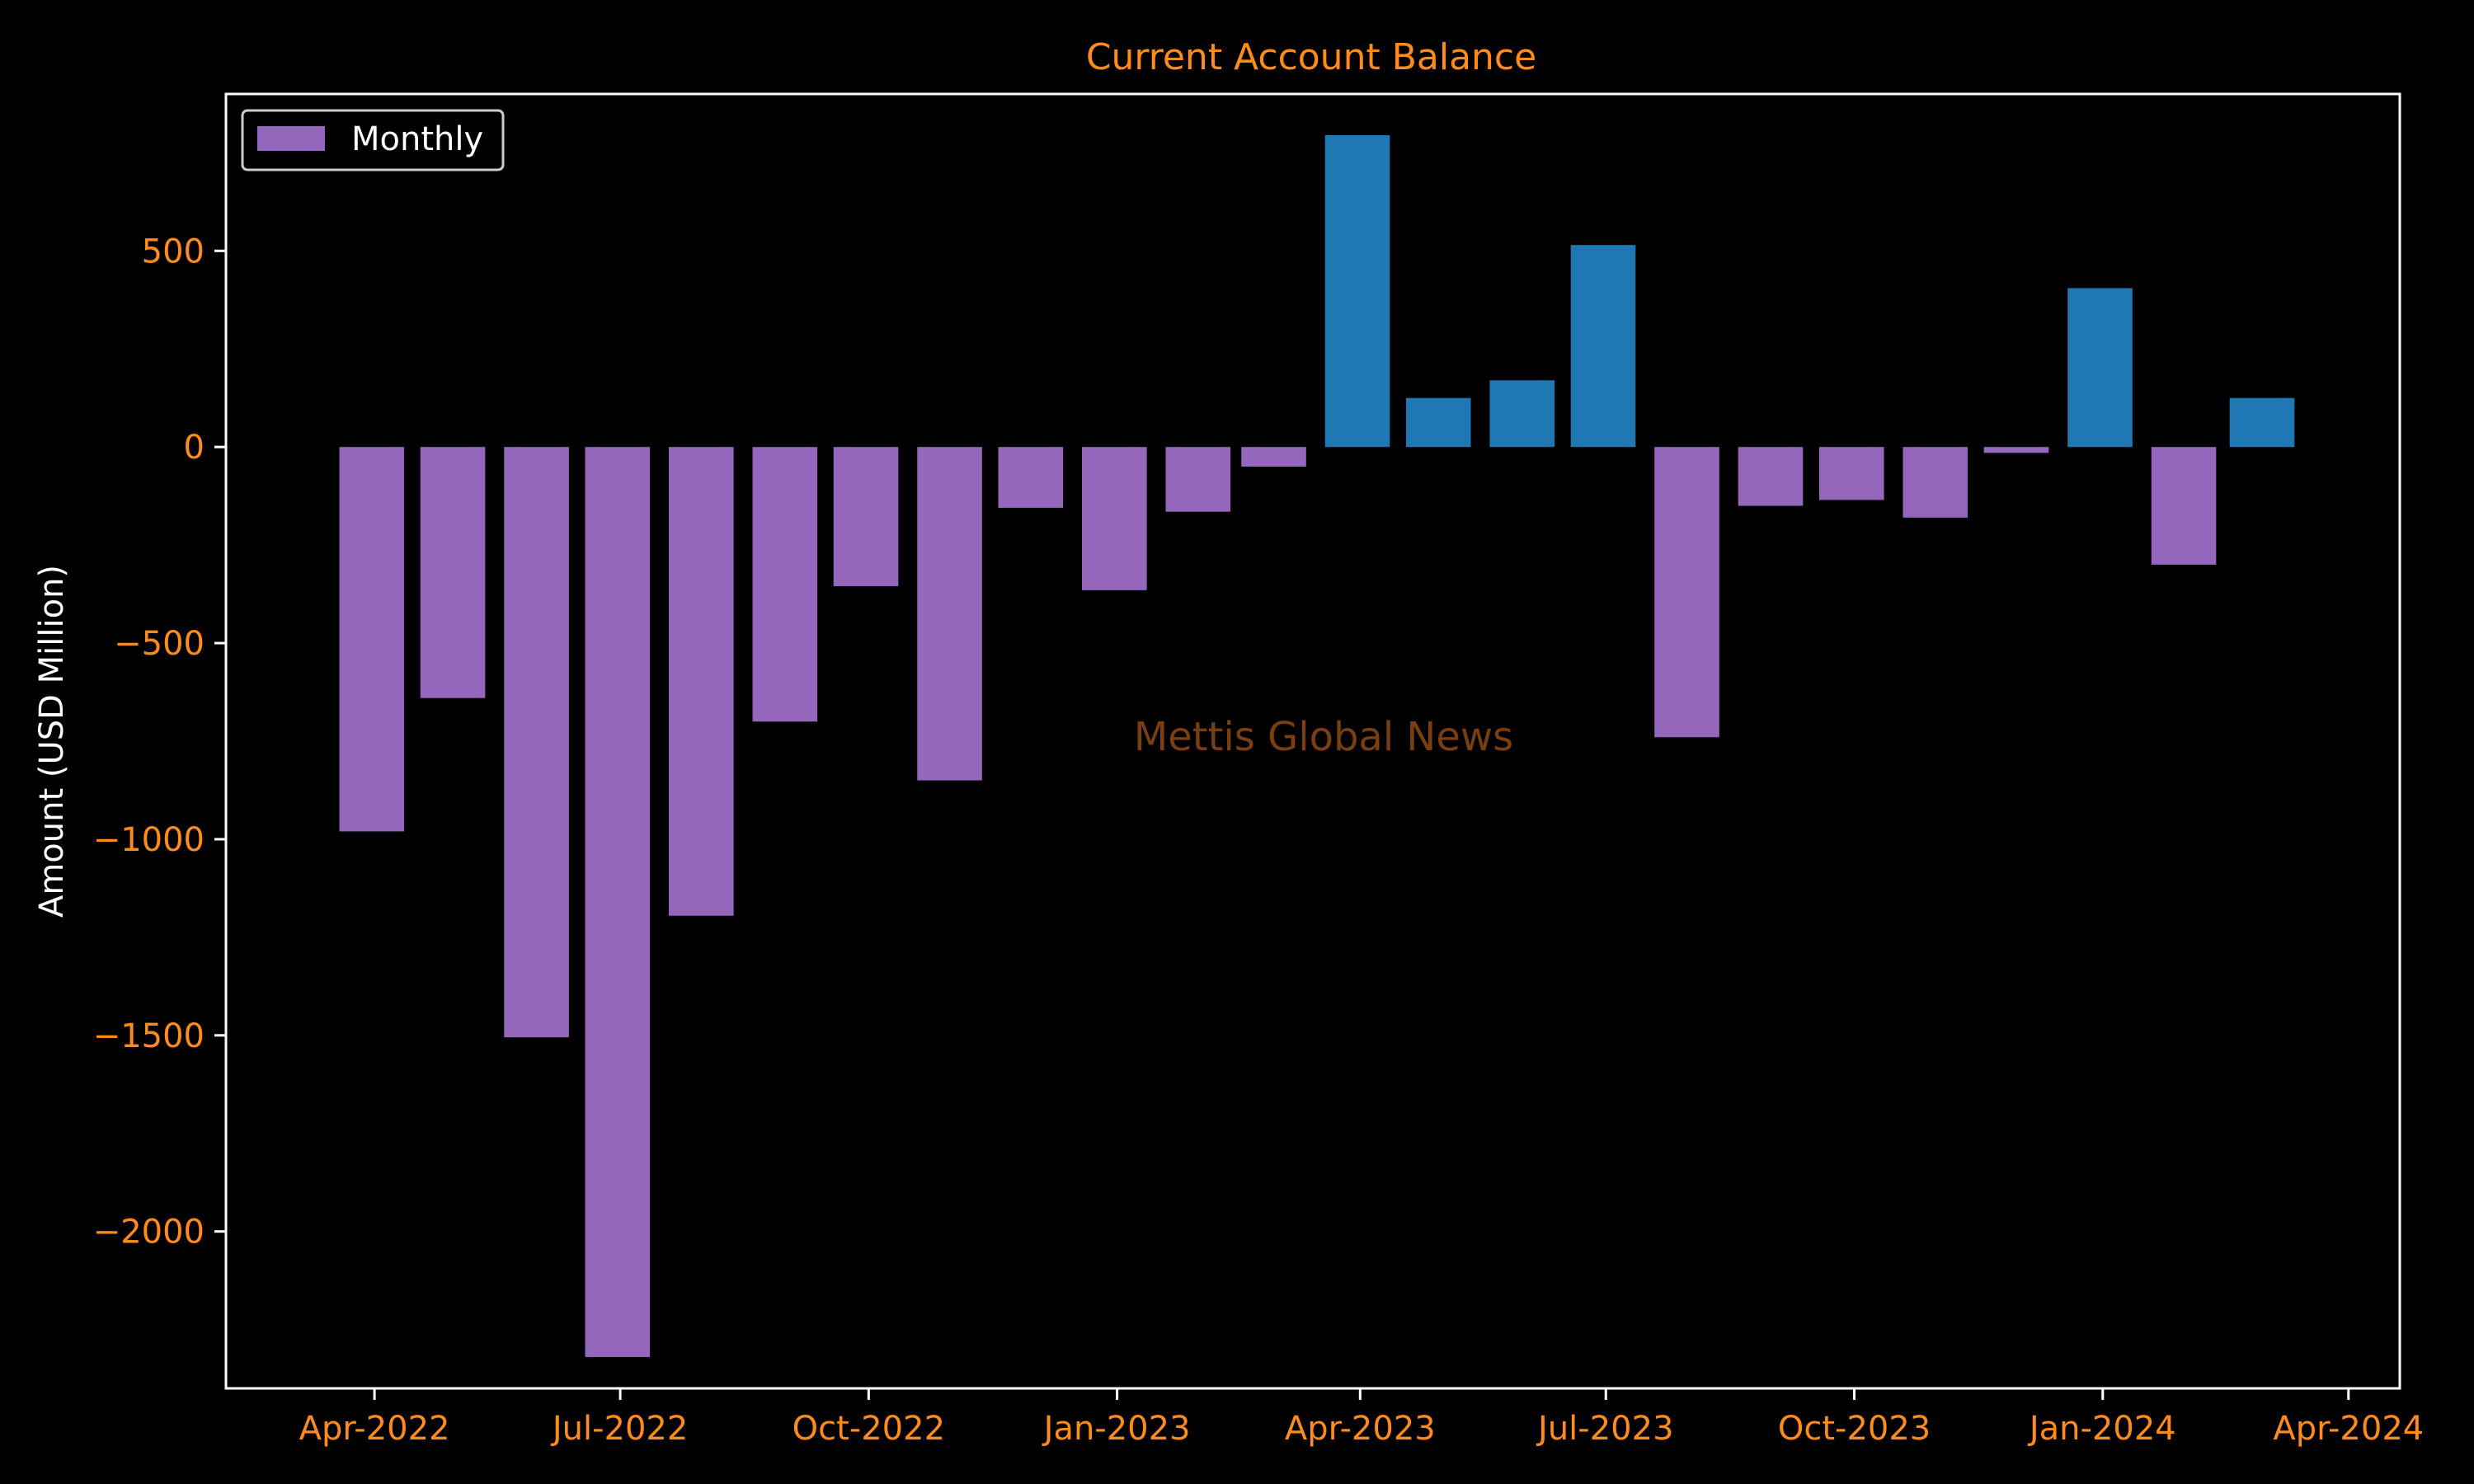 The width and height of the screenshot is (2474, 1484). Describe the element at coordinates (1854, 1429) in the screenshot. I see `x-tick-label: Oct-2023` at that location.